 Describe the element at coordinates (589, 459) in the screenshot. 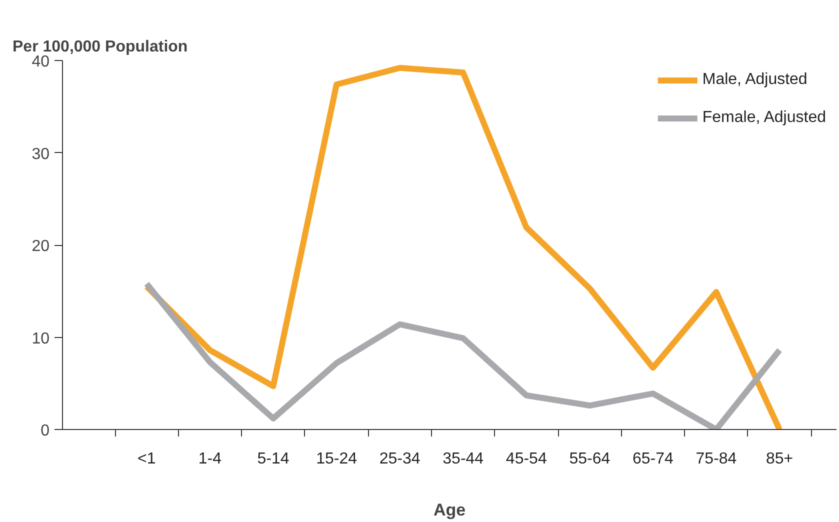

I see `x-tick-label: 55-64` at that location.